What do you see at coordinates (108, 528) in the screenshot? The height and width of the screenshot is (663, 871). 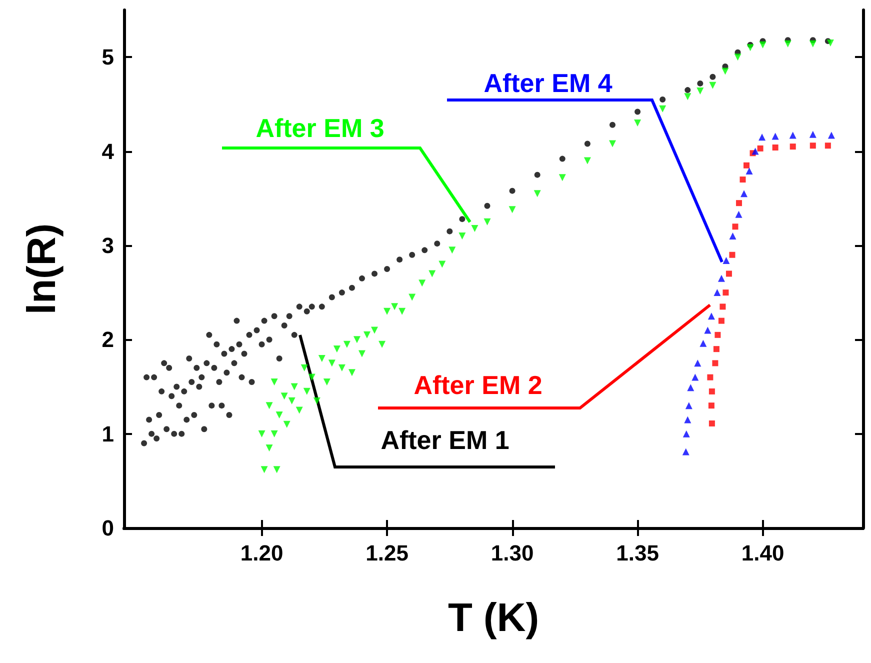 I see `y-tick-label: 0` at bounding box center [108, 528].